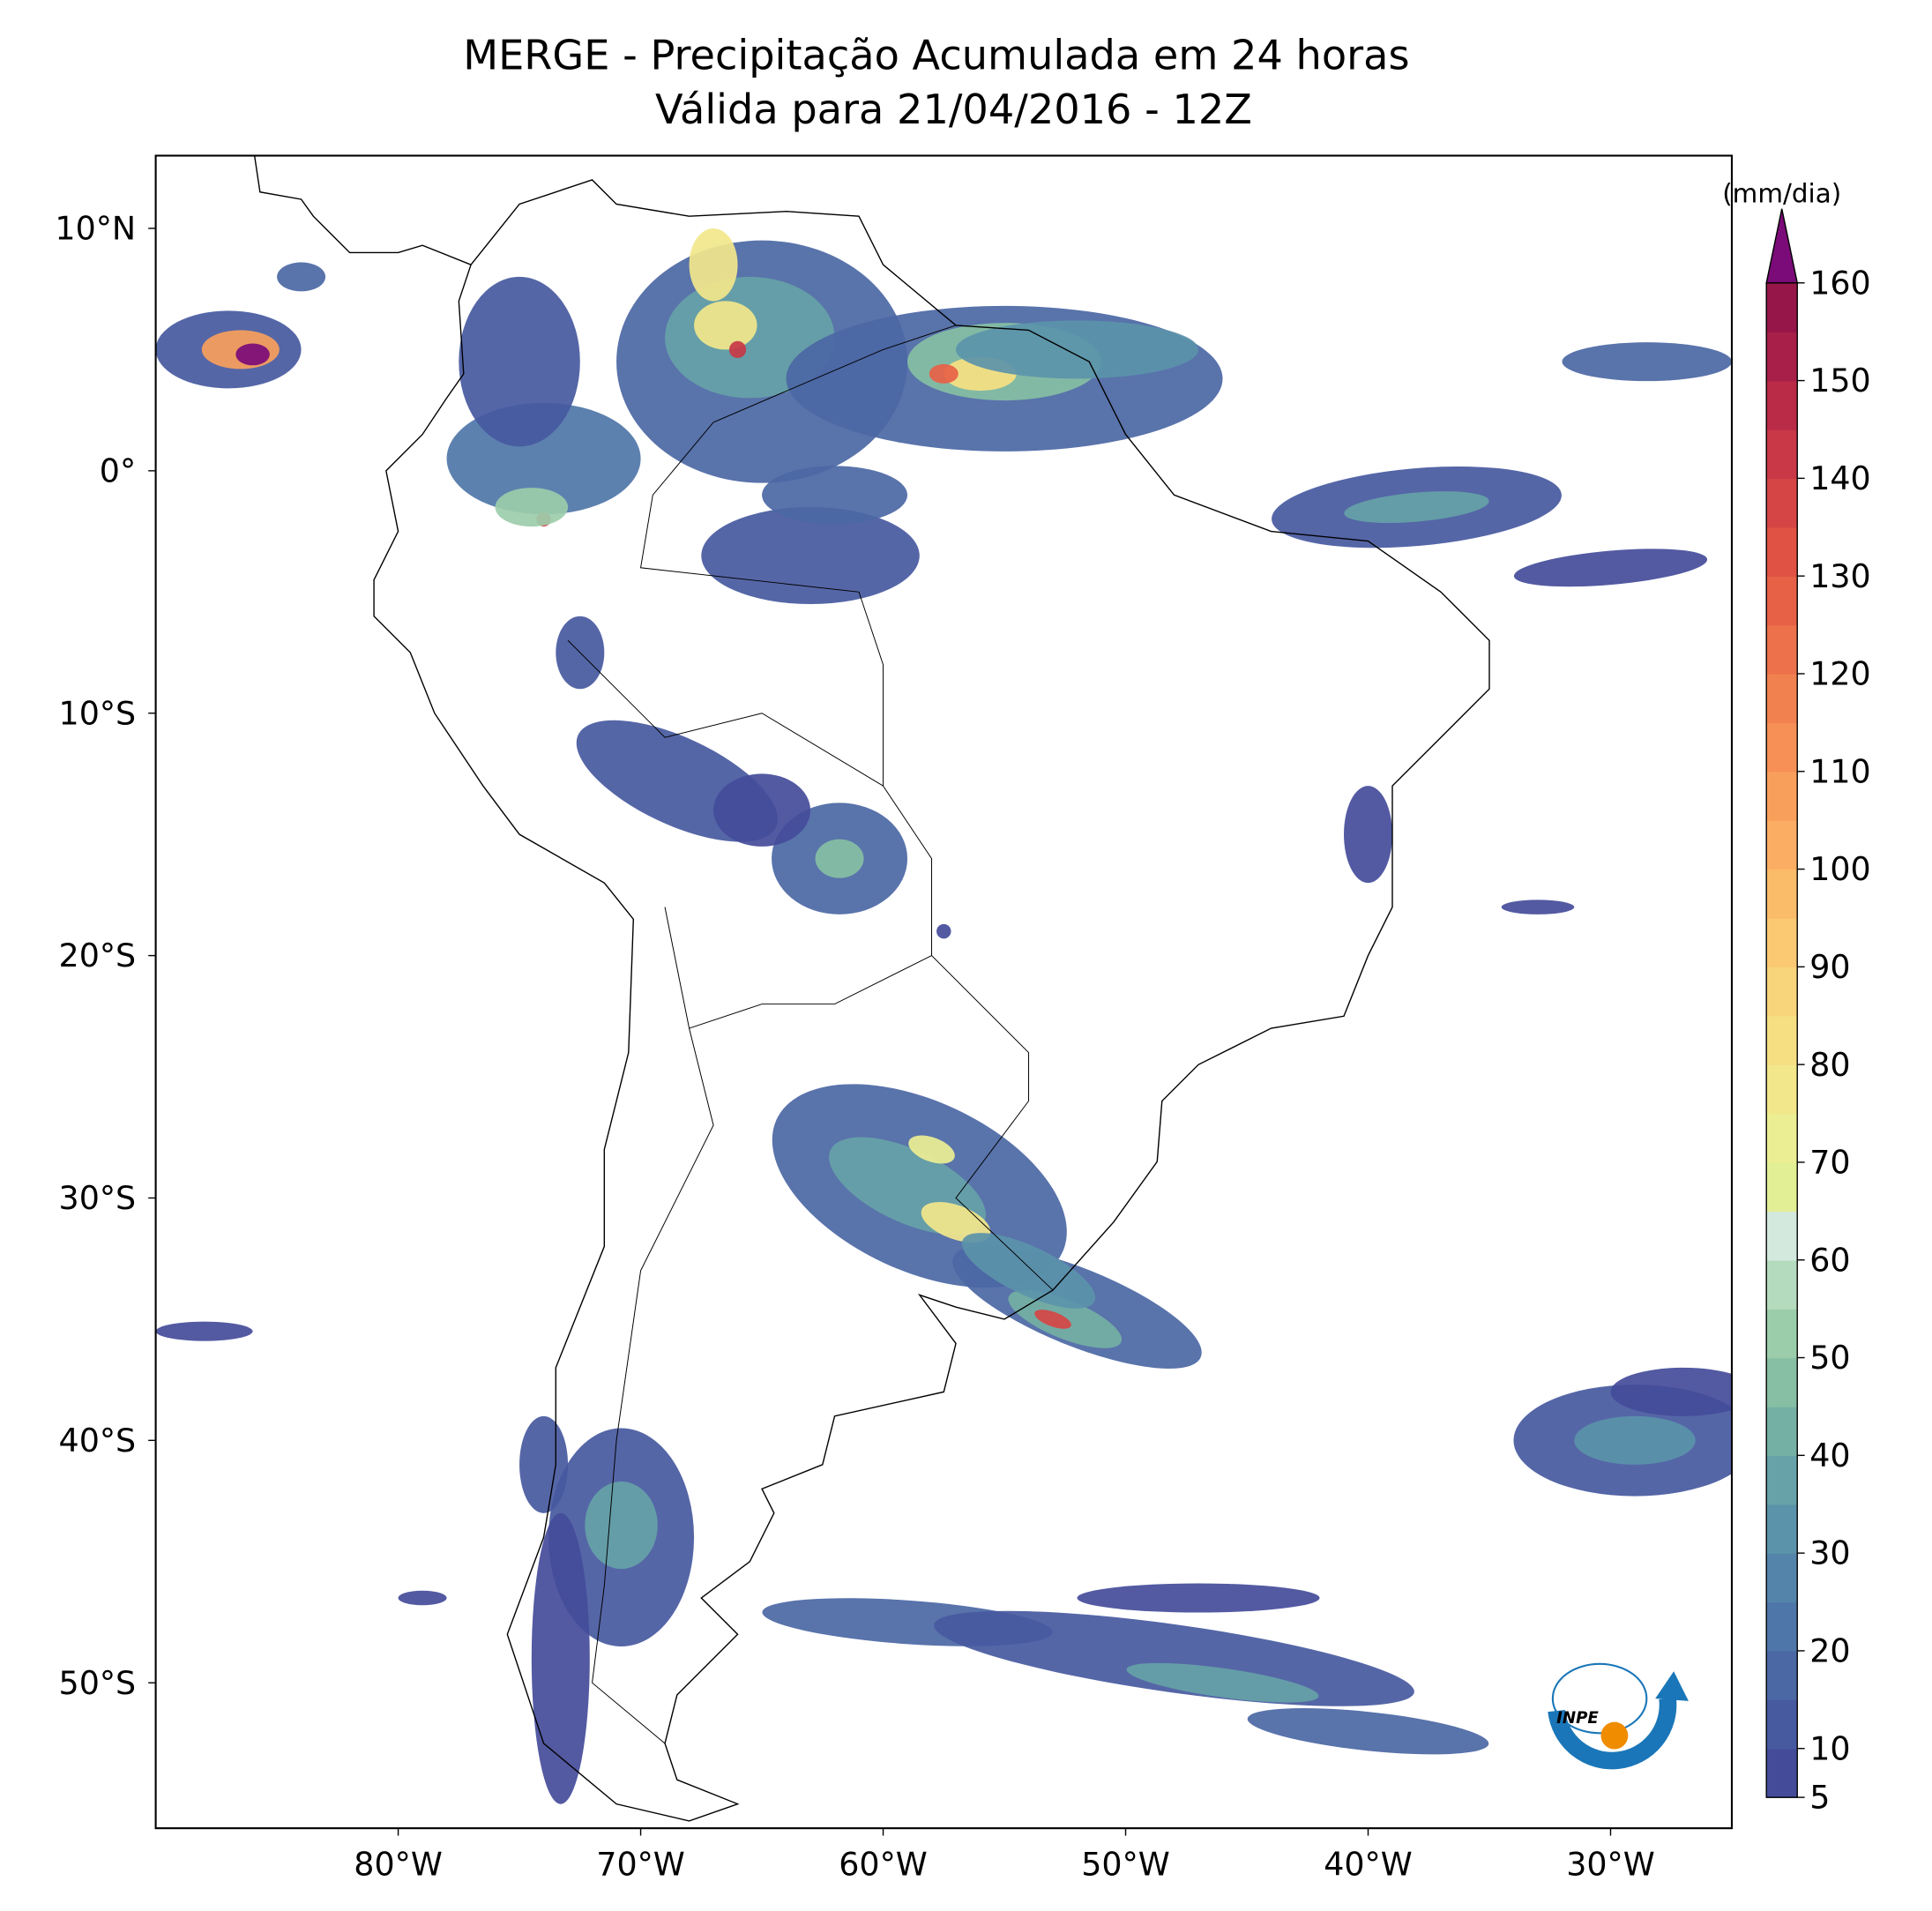  Describe the element at coordinates (1610, 1864) in the screenshot. I see `x-tick-label: 30°W` at that location.